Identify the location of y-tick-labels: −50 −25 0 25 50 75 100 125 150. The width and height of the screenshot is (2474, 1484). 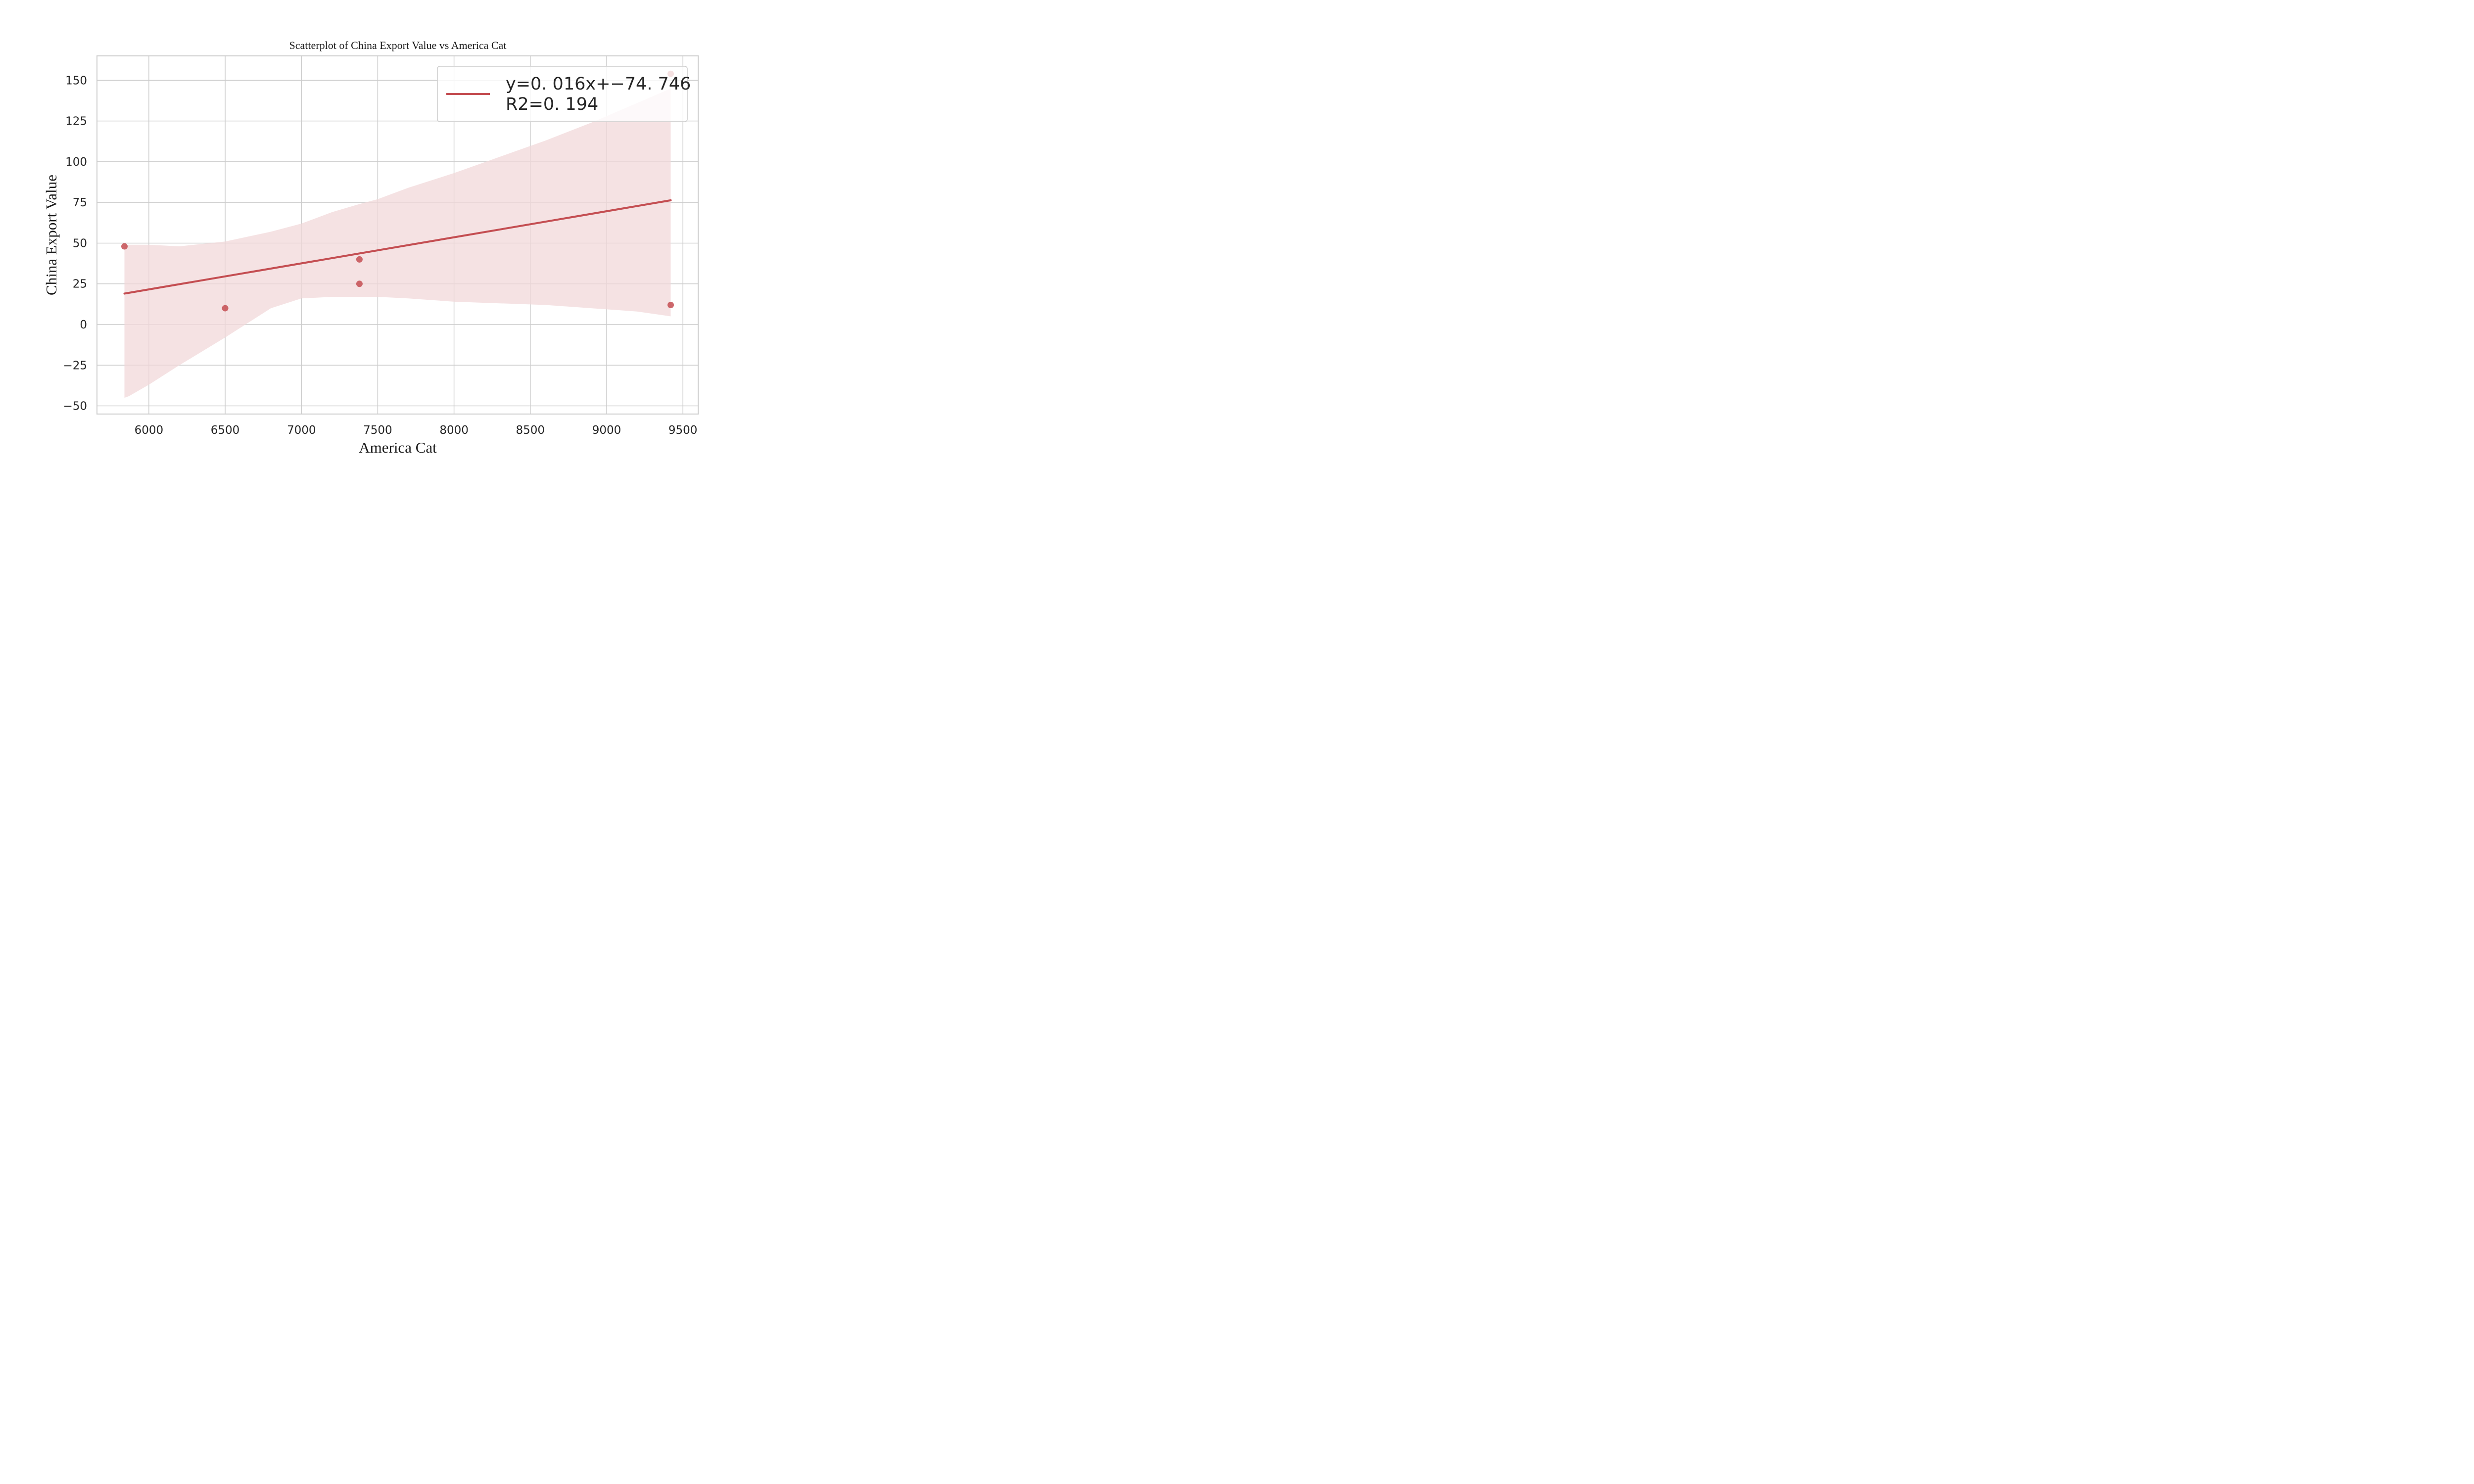
(75, 243).